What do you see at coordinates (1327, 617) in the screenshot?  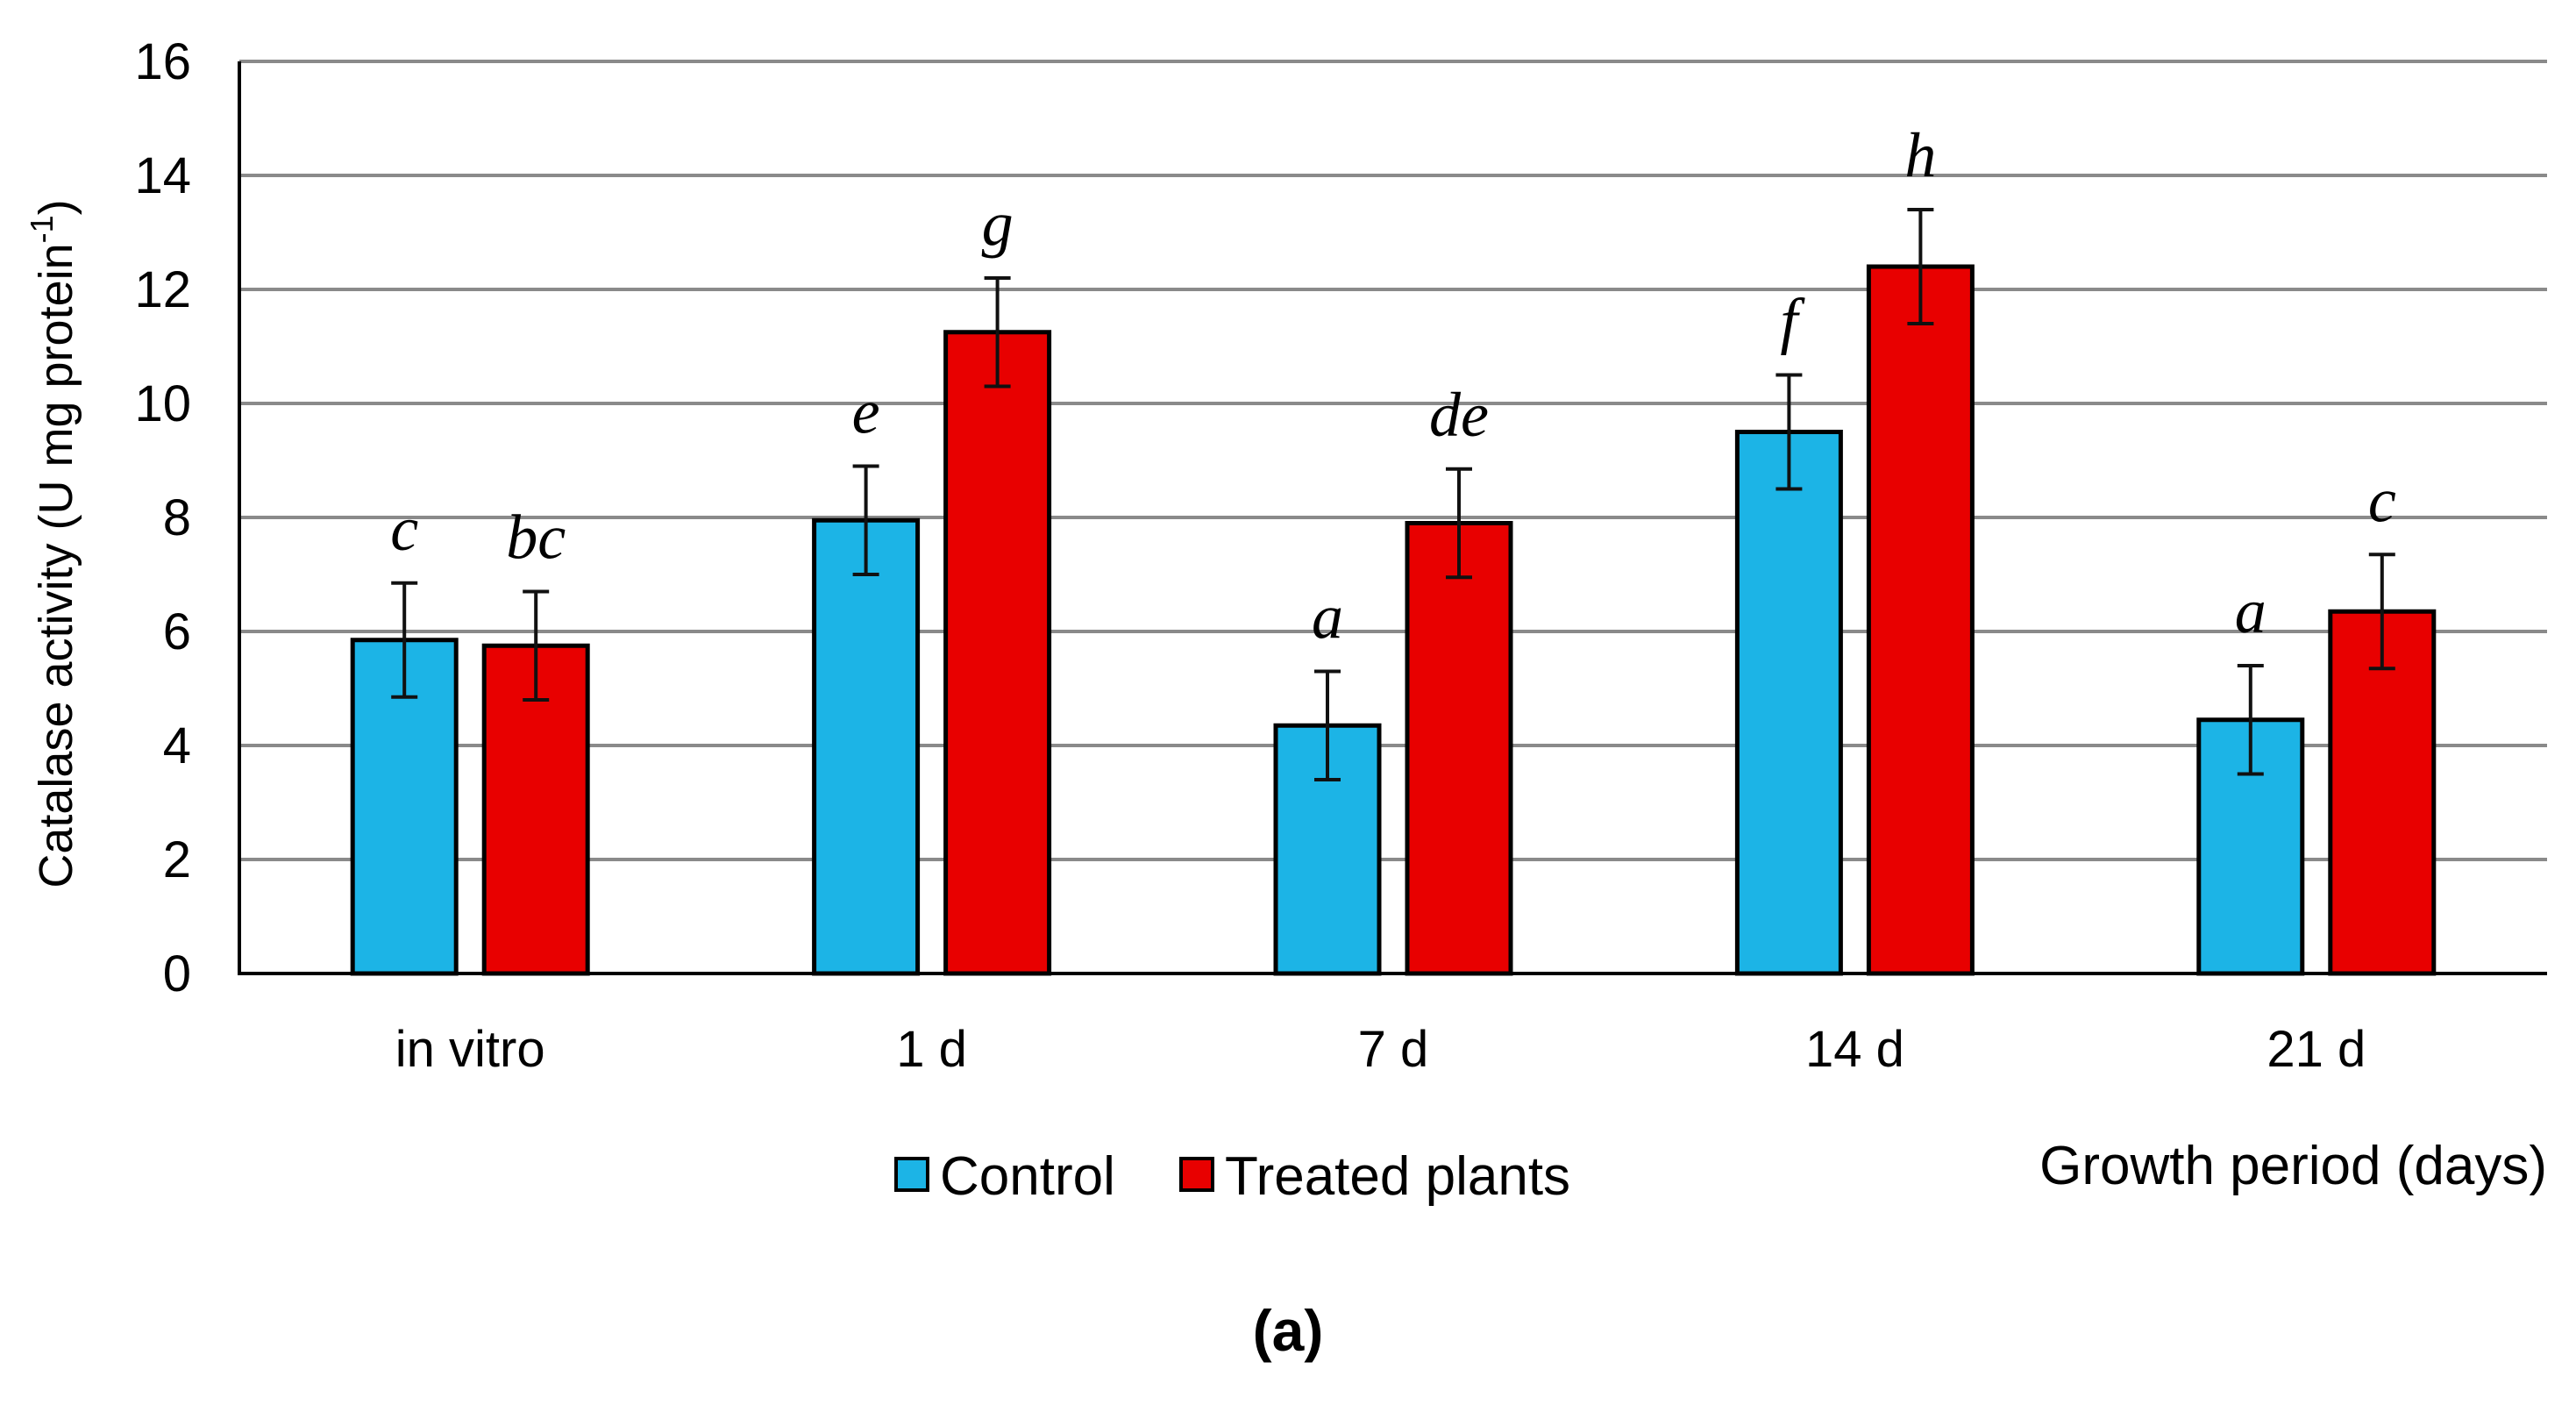 I see `significance-letter-0-2: a` at bounding box center [1327, 617].